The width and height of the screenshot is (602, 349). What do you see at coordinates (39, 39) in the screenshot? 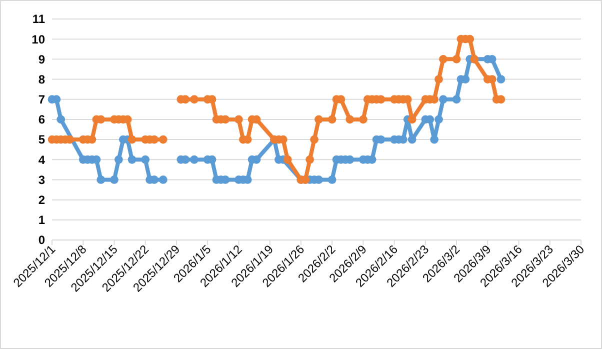
I see `y-tick-label: 10` at bounding box center [39, 39].